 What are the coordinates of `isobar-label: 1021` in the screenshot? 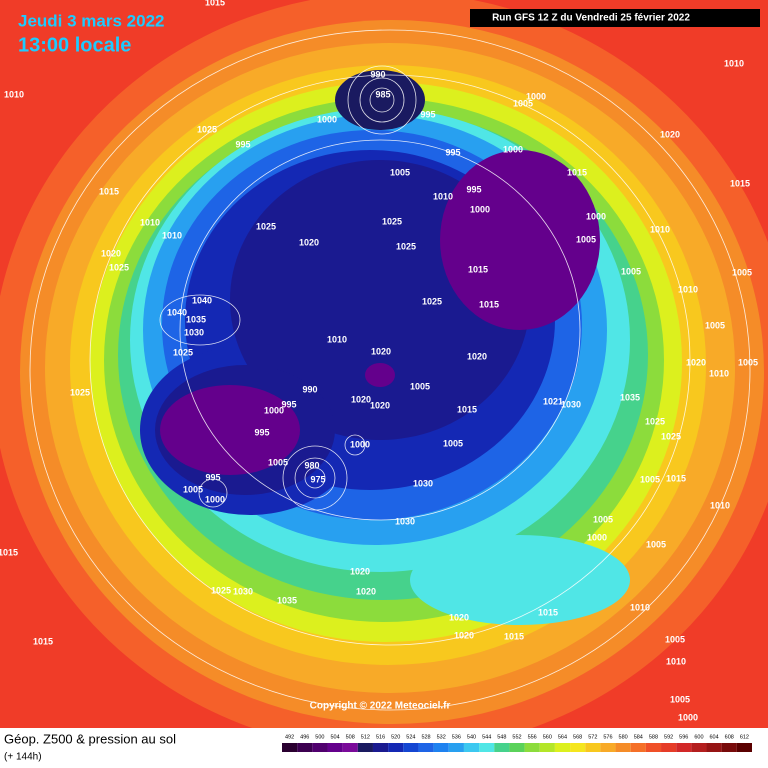 It's located at (553, 401).